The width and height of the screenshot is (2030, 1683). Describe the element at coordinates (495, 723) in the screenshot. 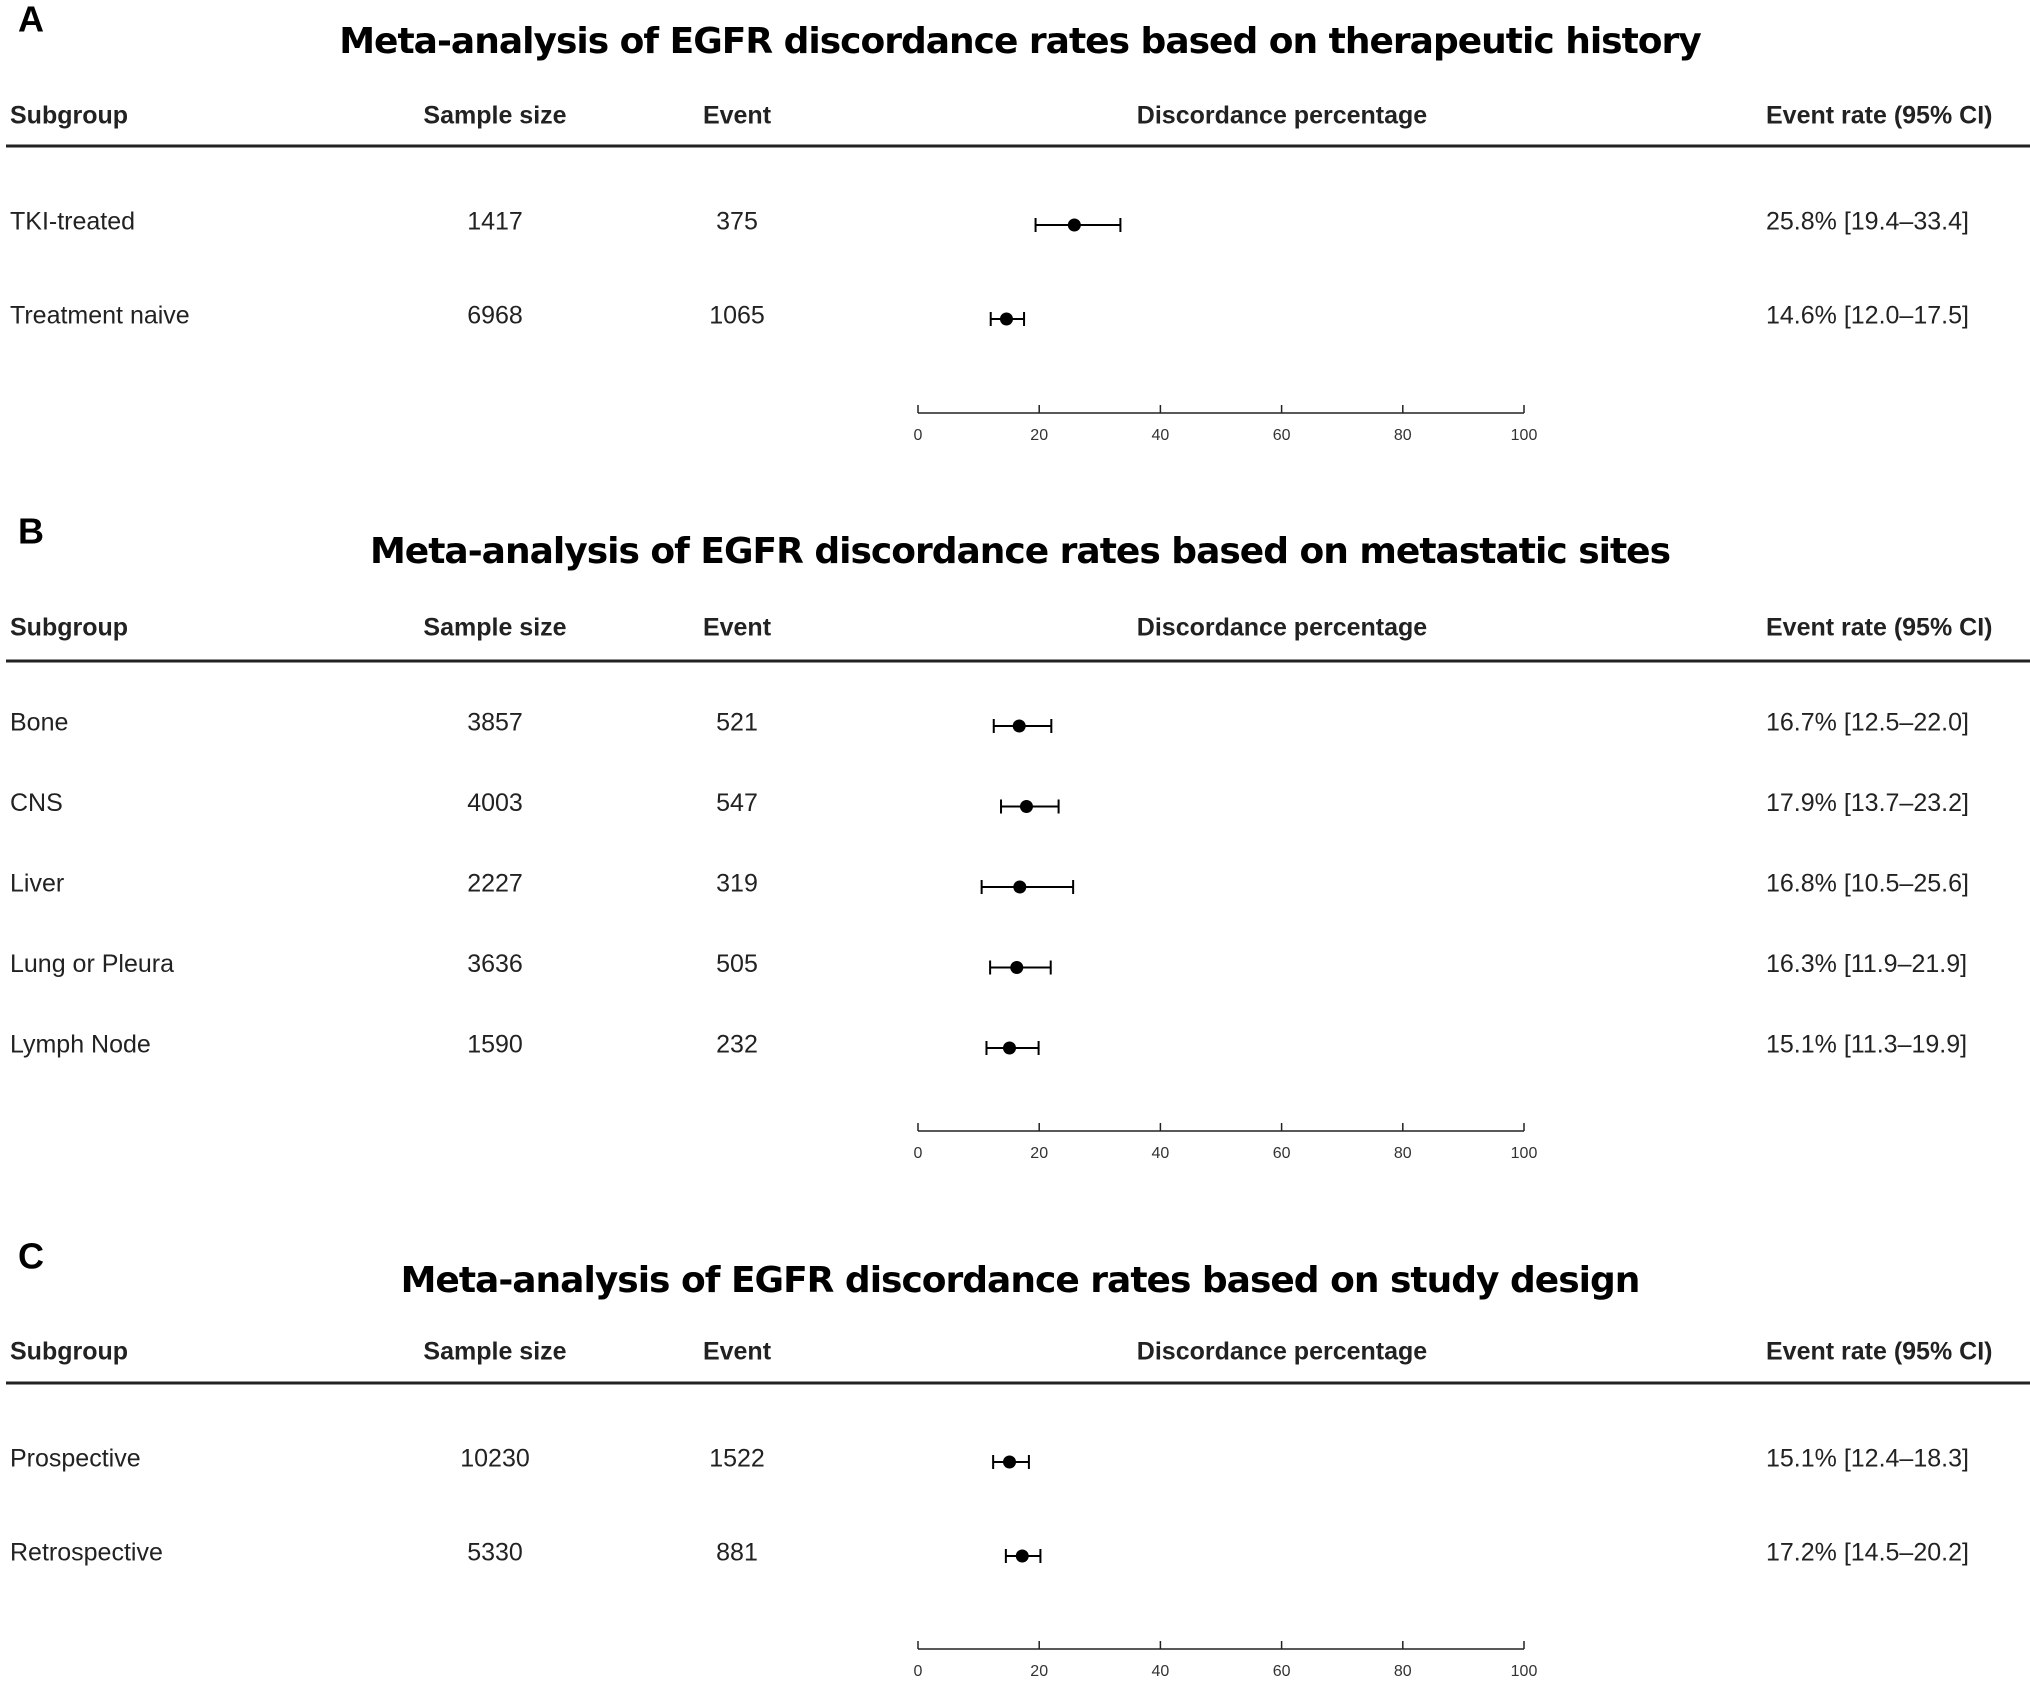

I see `sample-size: 3857` at that location.